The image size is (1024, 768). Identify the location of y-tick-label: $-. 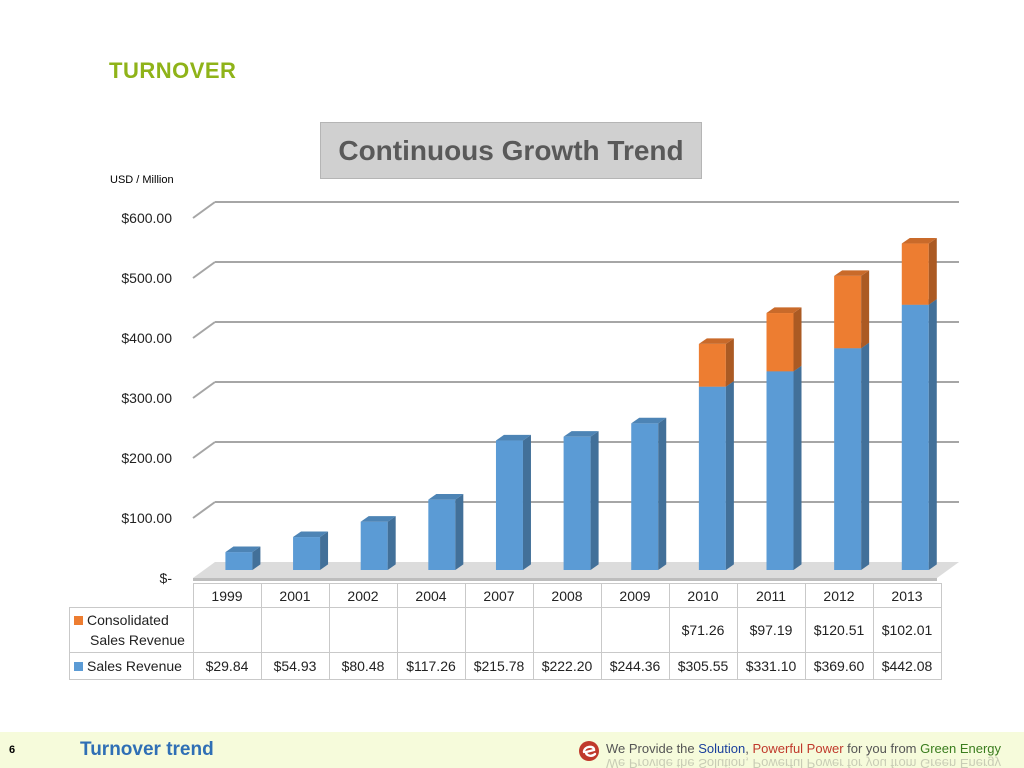
(166, 578).